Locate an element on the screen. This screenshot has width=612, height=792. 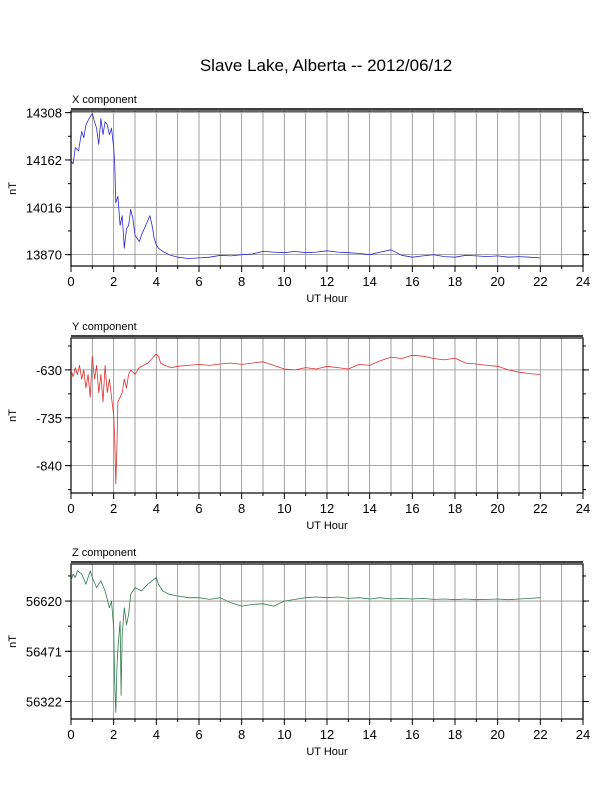
panel-title: Z component is located at coordinates (104, 553).